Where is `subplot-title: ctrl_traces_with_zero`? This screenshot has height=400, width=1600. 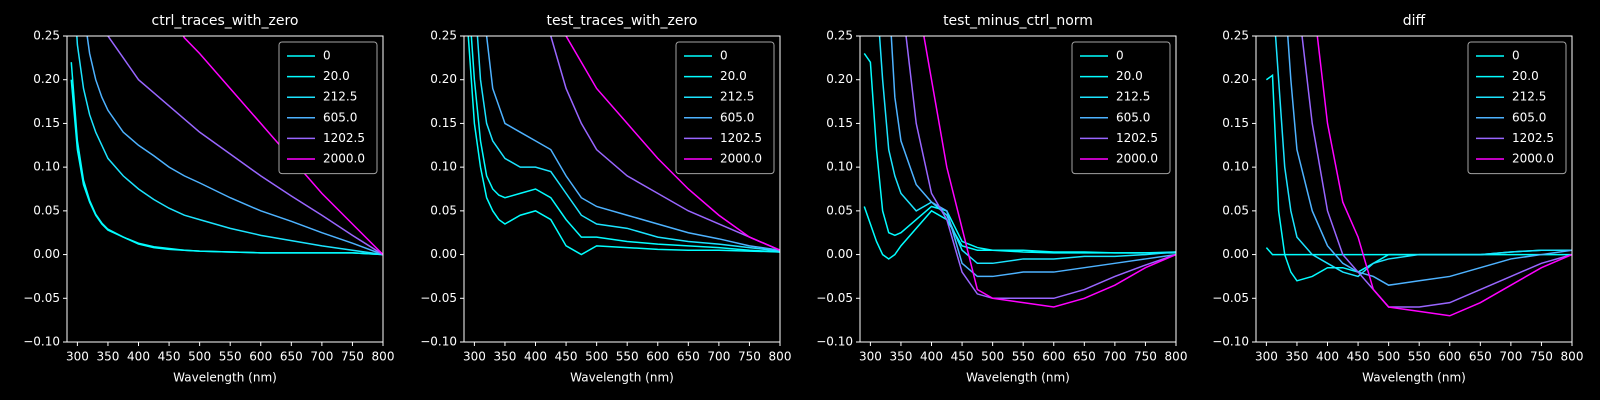
subplot-title: ctrl_traces_with_zero is located at coordinates (225, 21).